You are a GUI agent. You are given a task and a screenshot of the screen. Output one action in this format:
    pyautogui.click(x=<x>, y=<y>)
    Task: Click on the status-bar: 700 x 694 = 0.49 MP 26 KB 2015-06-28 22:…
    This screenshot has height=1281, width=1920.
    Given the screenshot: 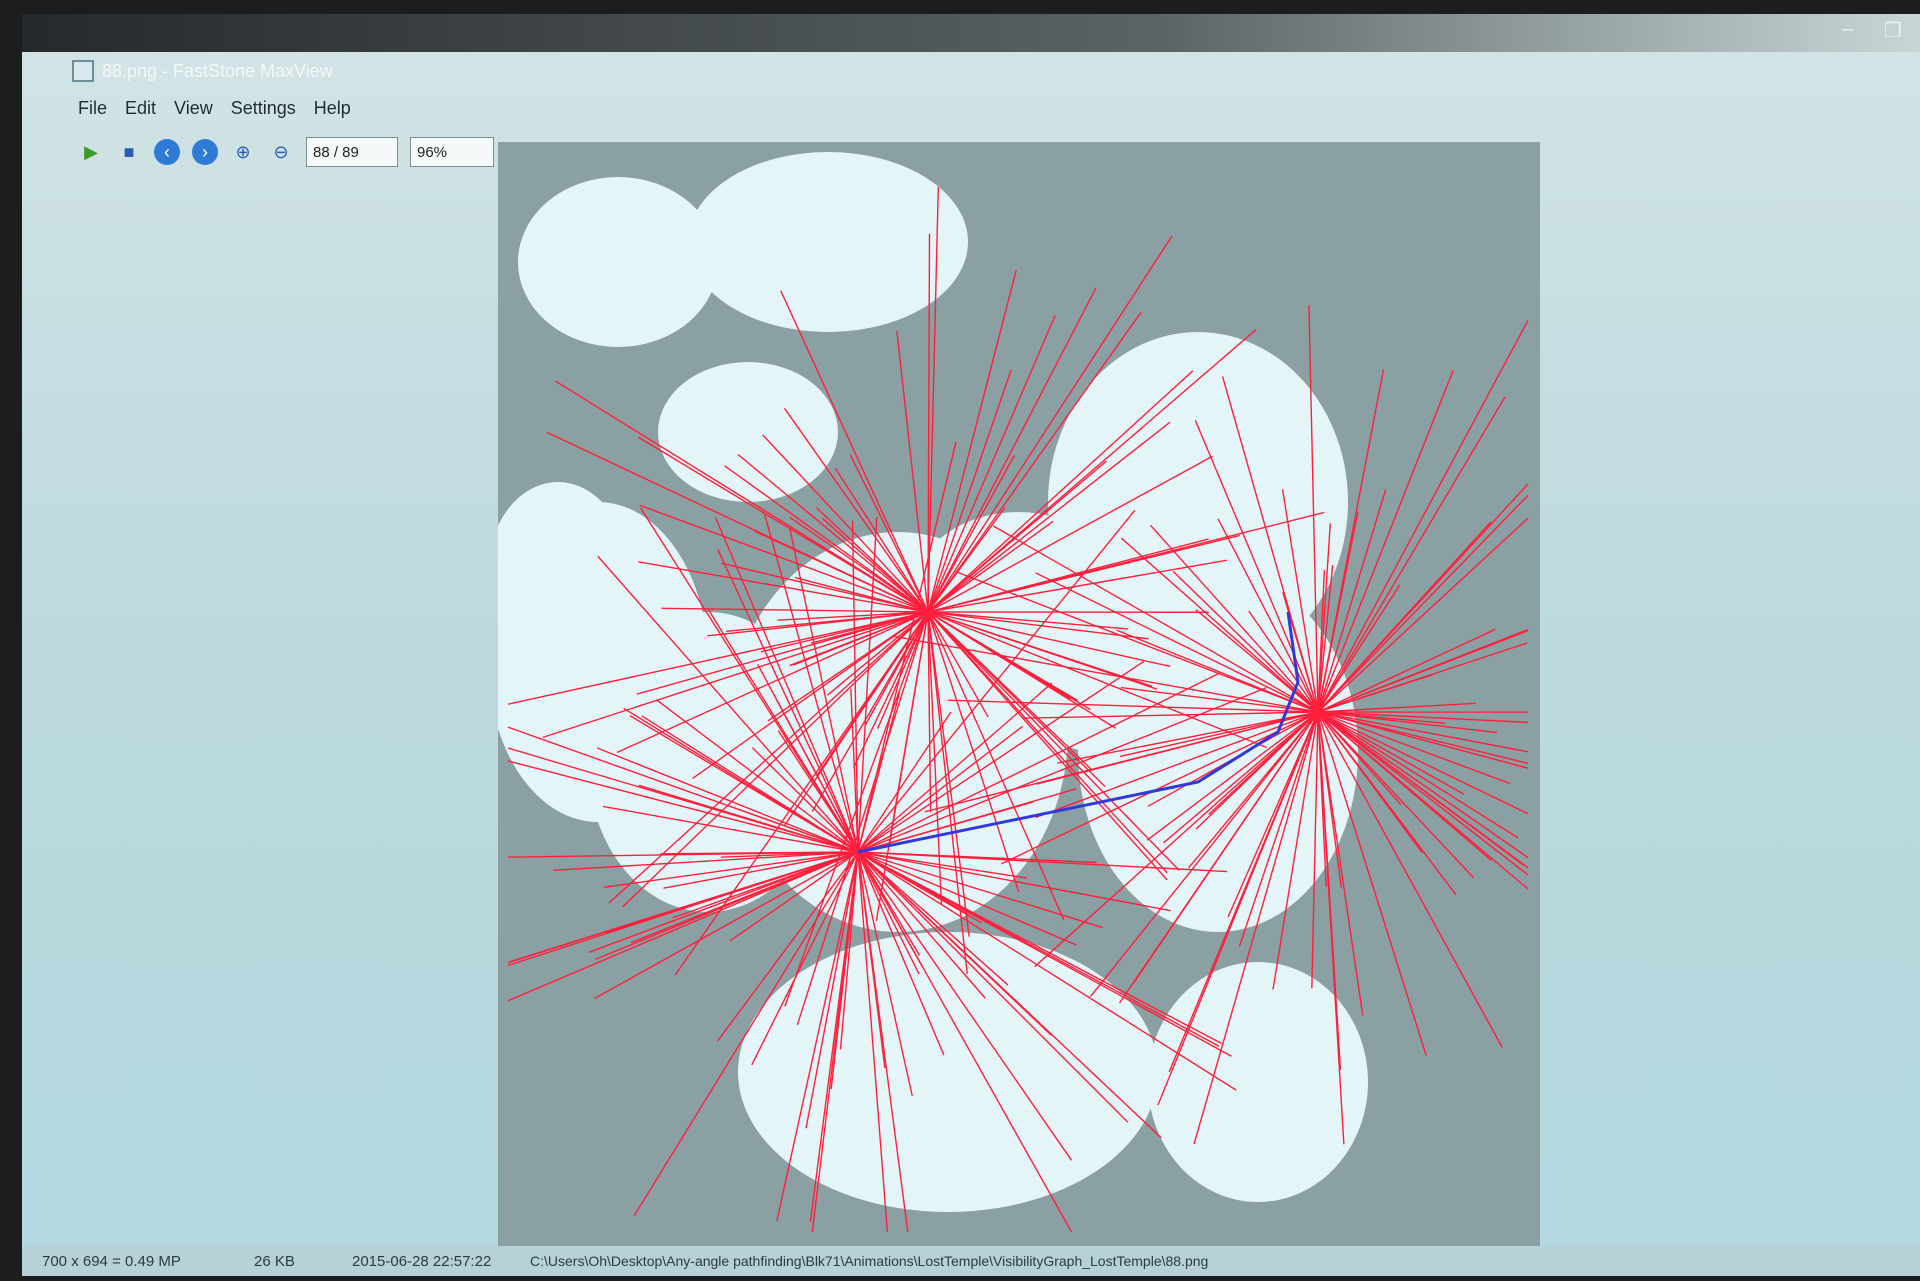 What is the action you would take?
    pyautogui.click(x=971, y=1261)
    